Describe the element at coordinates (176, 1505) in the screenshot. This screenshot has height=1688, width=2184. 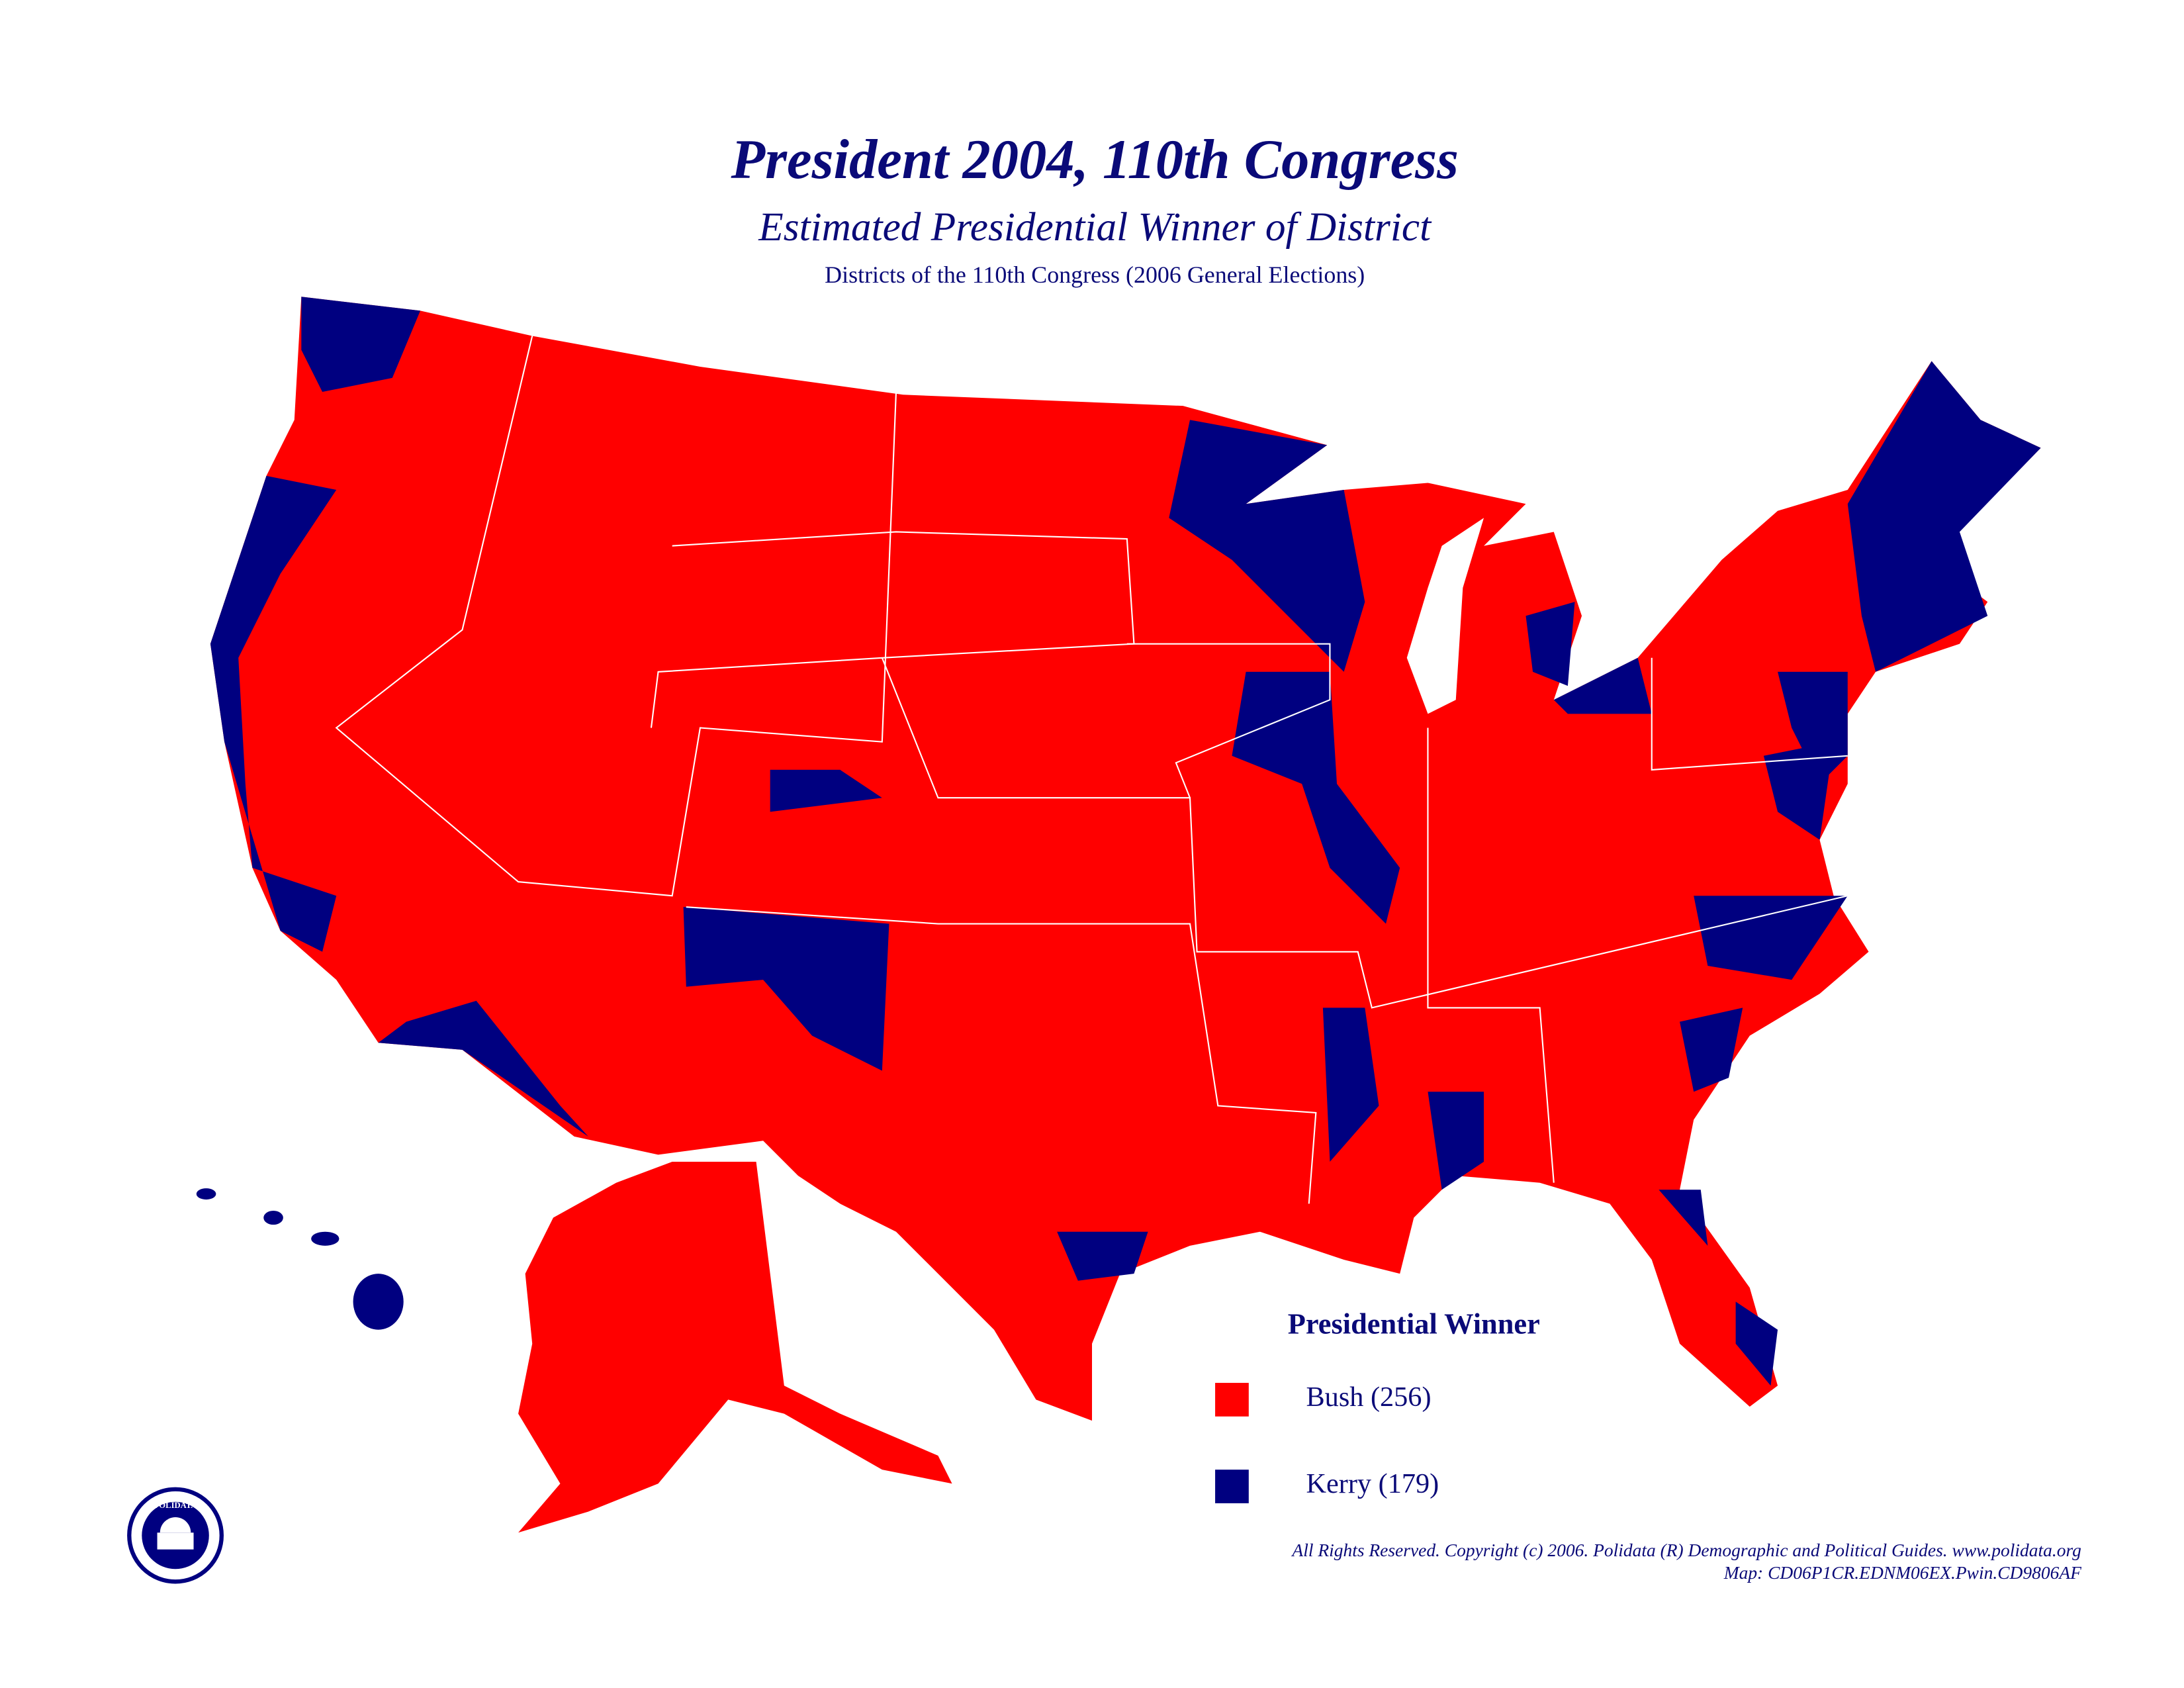
I see `logo-text: POLIDATA` at that location.